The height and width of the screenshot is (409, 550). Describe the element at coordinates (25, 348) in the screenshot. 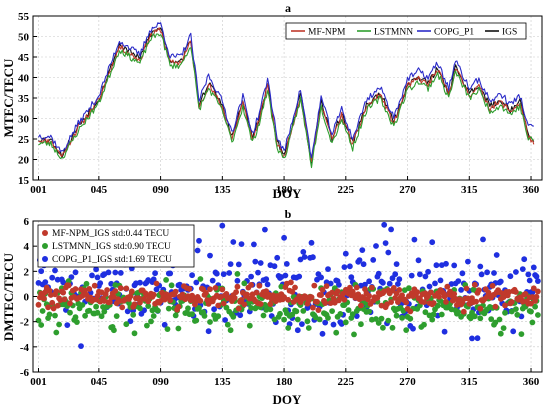

I see `panel-b-y-tick-label: -4` at that location.